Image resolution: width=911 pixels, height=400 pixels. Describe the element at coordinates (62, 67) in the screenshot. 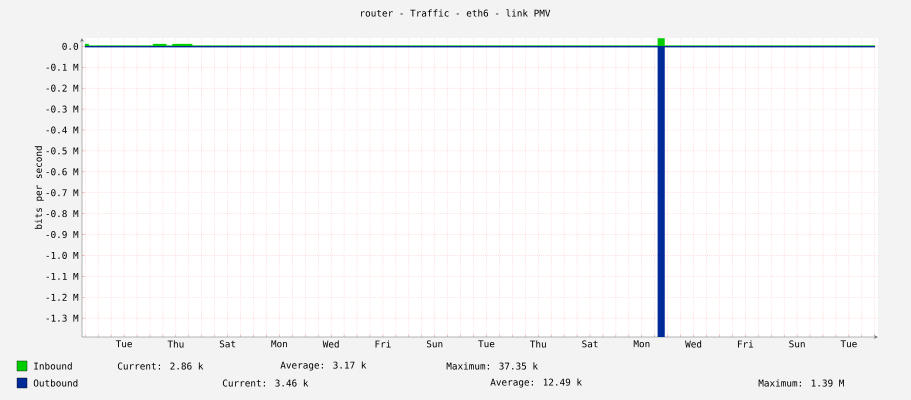

I see `y-tick-label: -0.1 M` at that location.